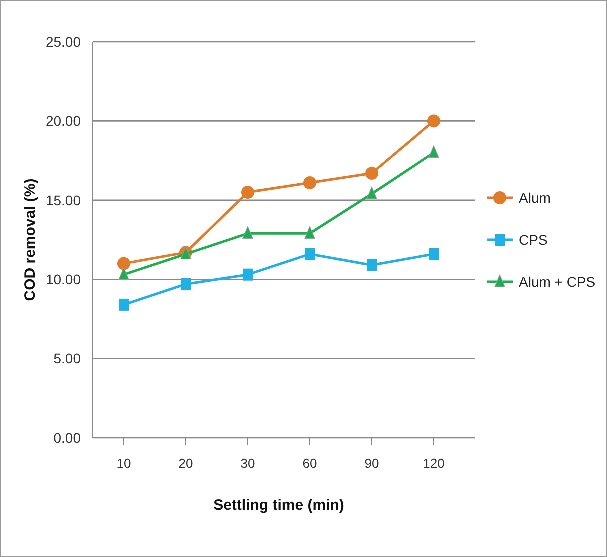  Describe the element at coordinates (186, 463) in the screenshot. I see `x-tick-label: 20` at that location.